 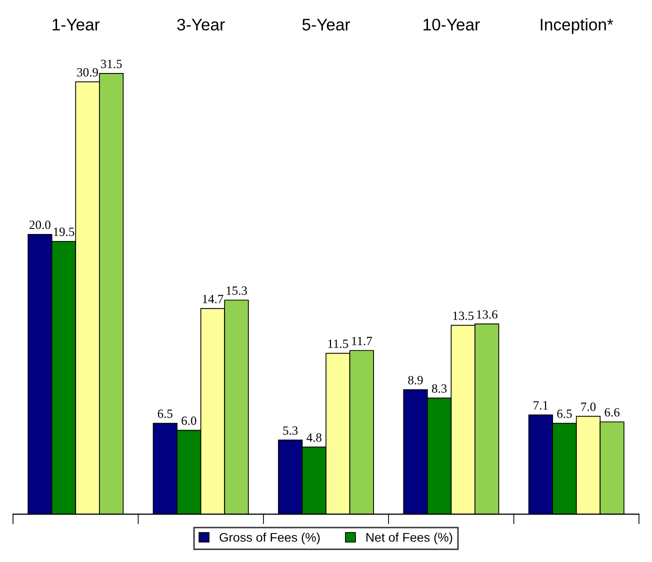 I want to click on data-label: 19.5, so click(x=64, y=232).